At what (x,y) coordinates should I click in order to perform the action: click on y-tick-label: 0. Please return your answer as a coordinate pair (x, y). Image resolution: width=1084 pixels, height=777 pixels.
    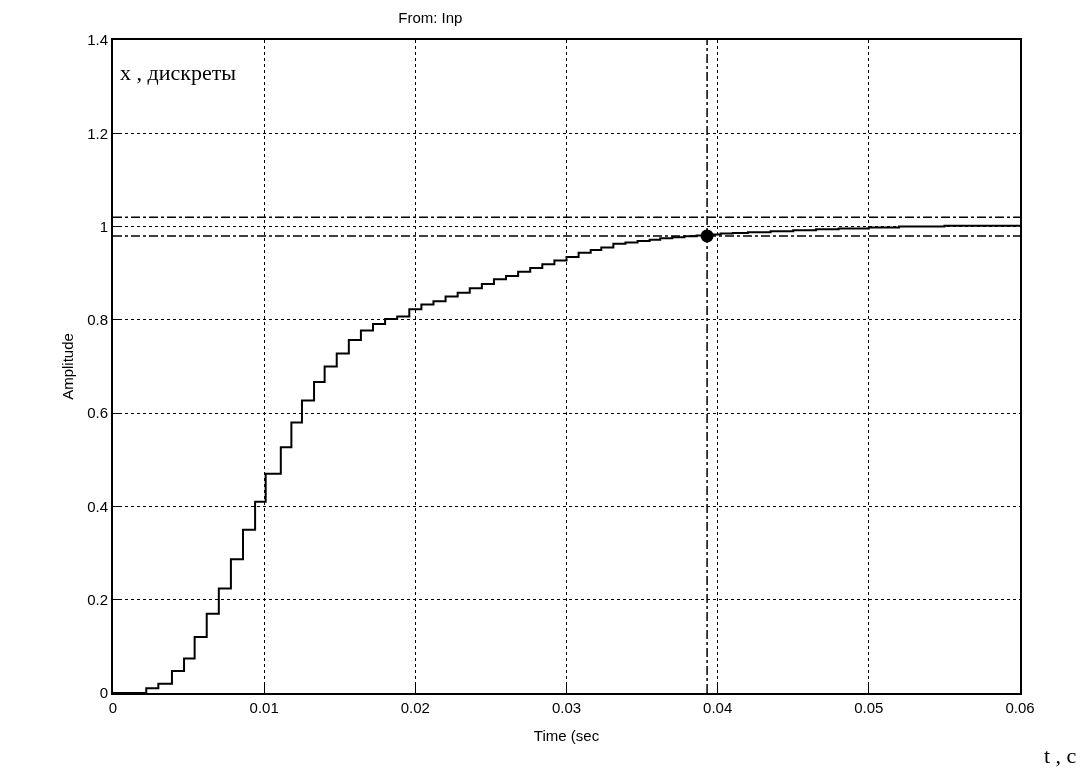
    Looking at the image, I should click on (103, 693).